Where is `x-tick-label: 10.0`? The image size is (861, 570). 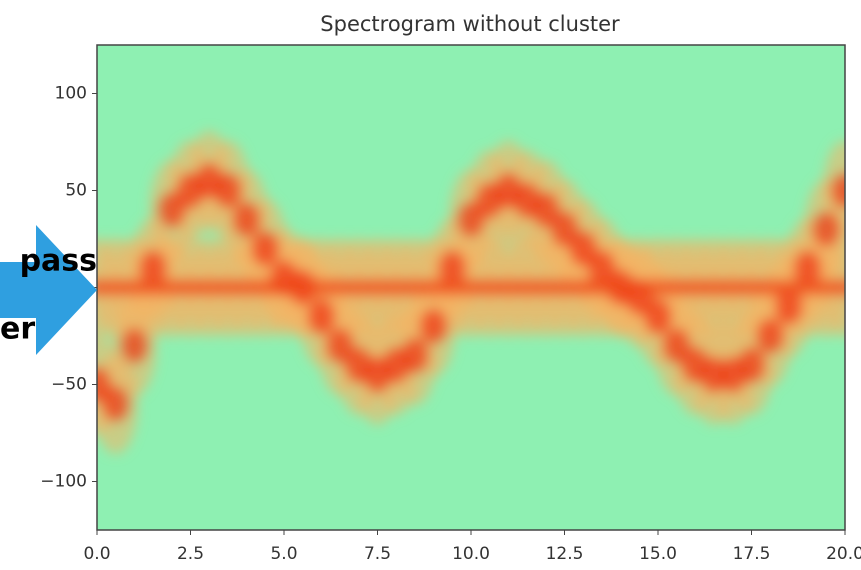 x-tick-label: 10.0 is located at coordinates (471, 554).